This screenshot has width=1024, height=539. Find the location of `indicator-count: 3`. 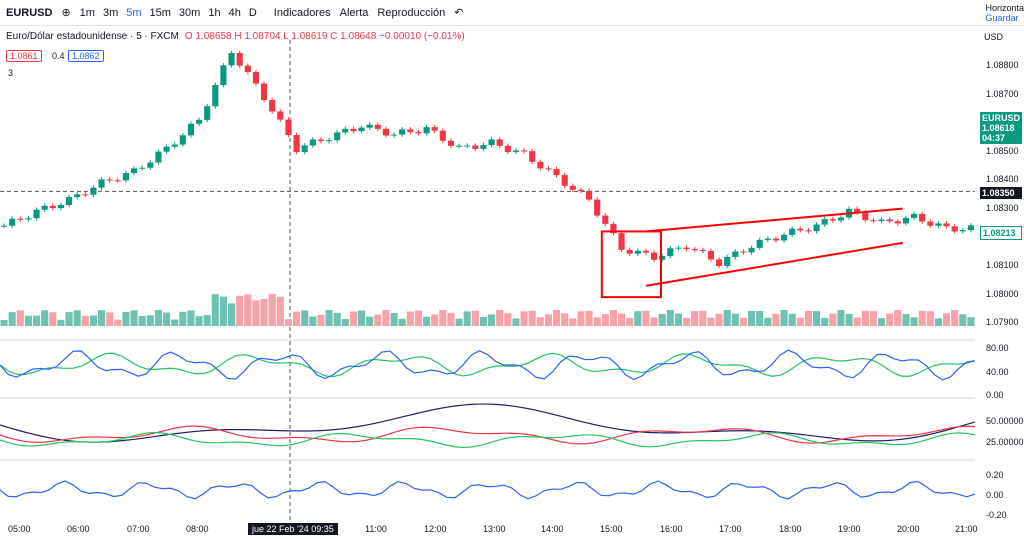

indicator-count: 3 is located at coordinates (11, 73).